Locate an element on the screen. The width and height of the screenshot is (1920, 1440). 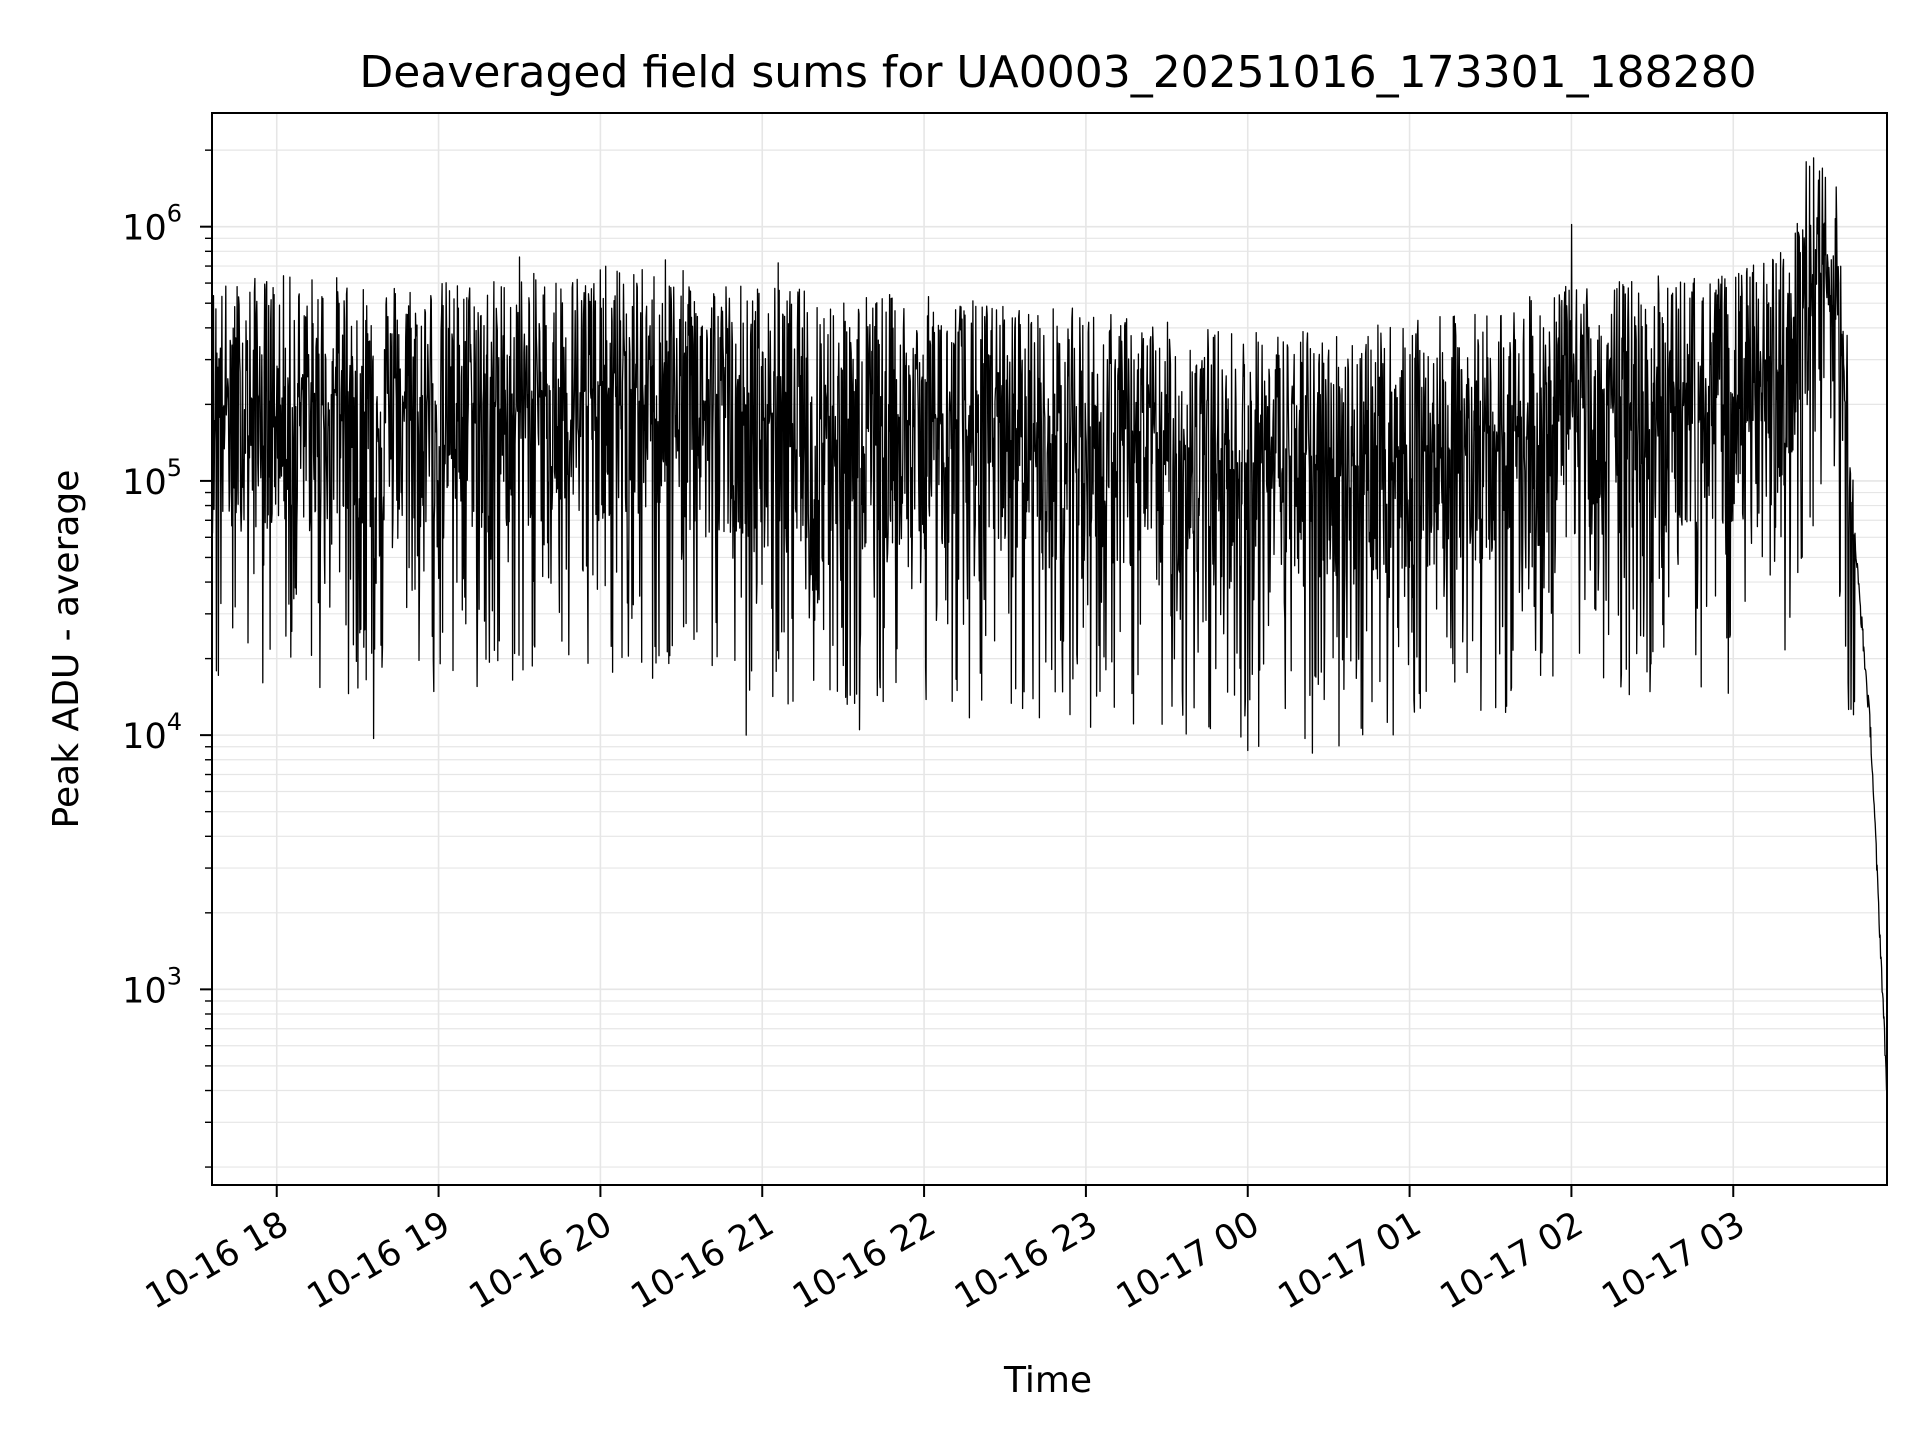
y-tick-label: 10⁶ is located at coordinates (152, 224).